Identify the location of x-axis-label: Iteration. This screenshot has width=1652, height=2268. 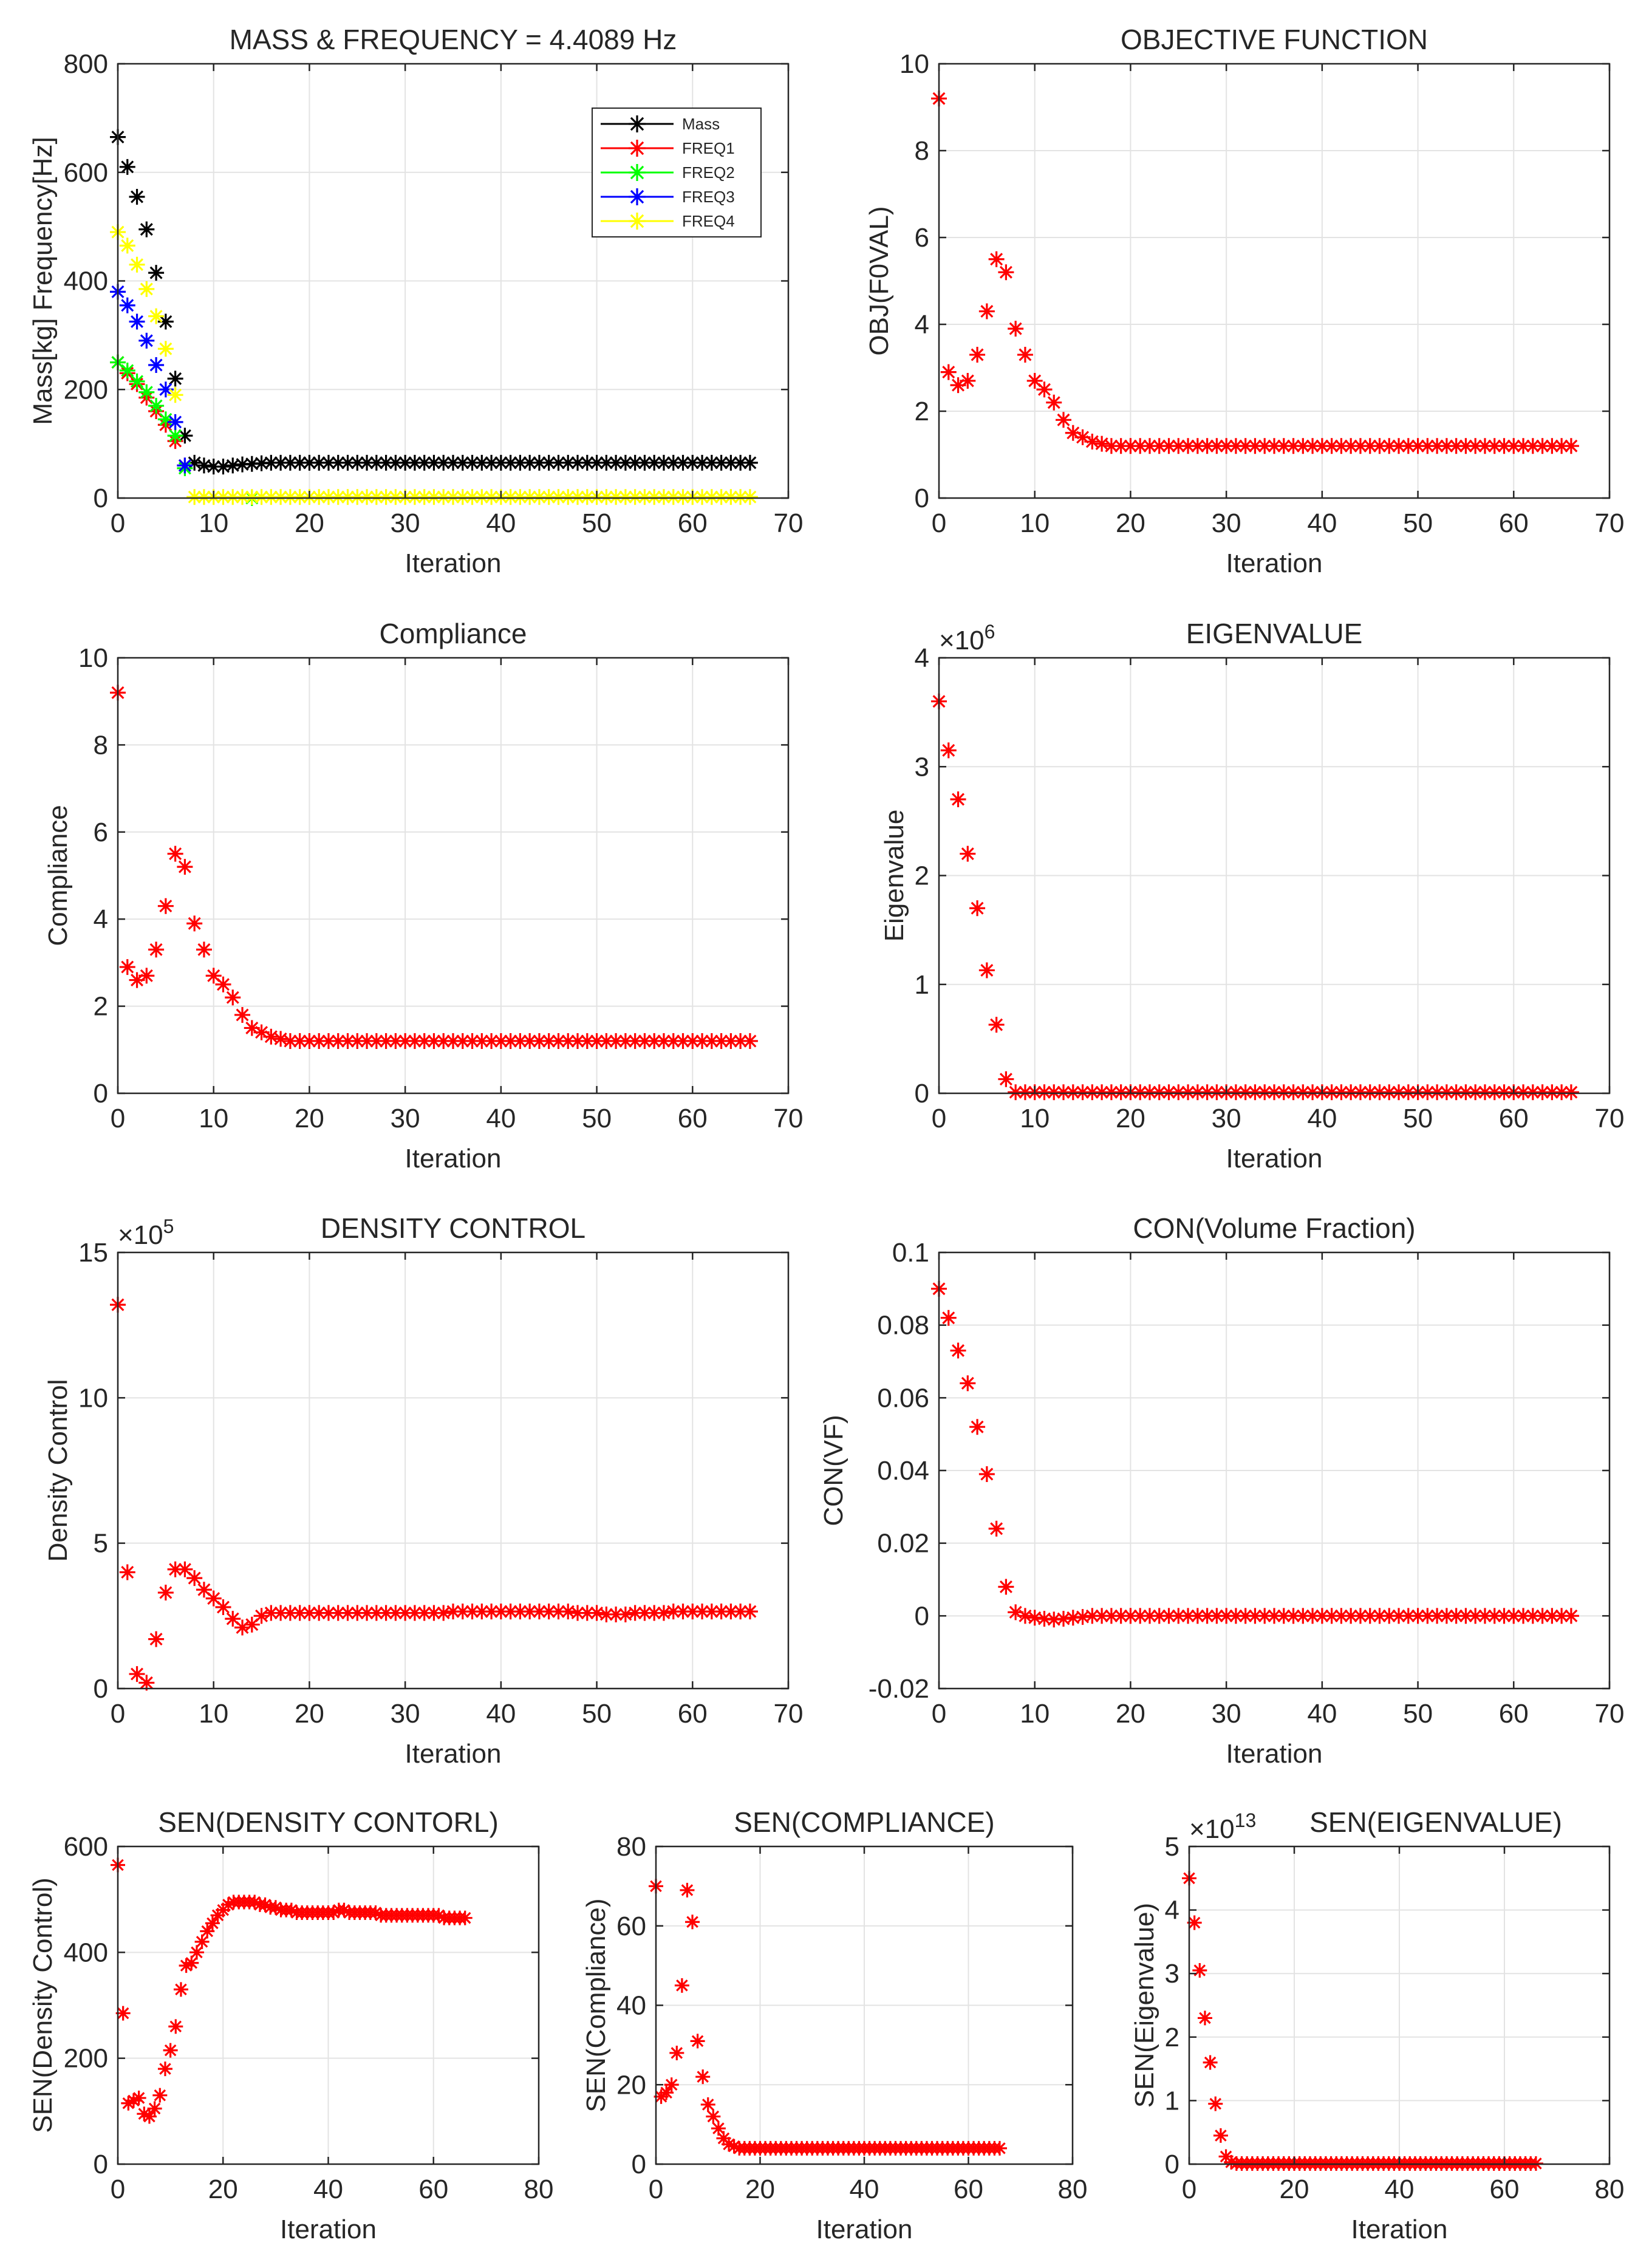
(1274, 1754).